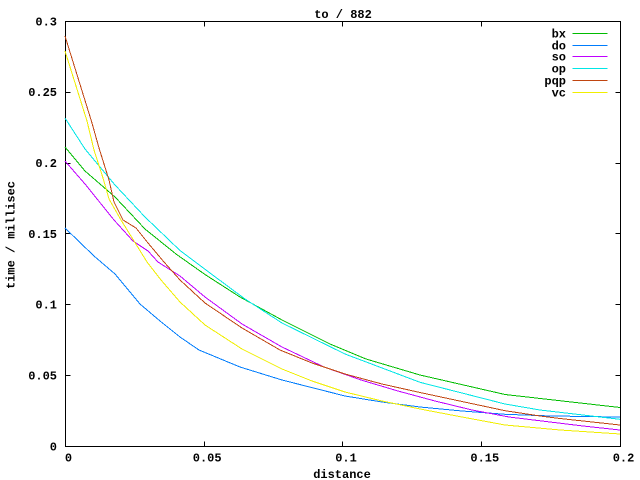 This screenshot has width=640, height=480. I want to click on svg-text: do, so click(559, 46).